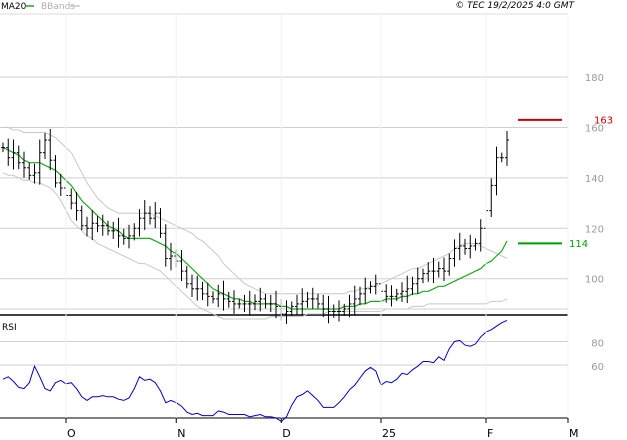  What do you see at coordinates (181, 433) in the screenshot?
I see `x-tick-label: N` at bounding box center [181, 433].